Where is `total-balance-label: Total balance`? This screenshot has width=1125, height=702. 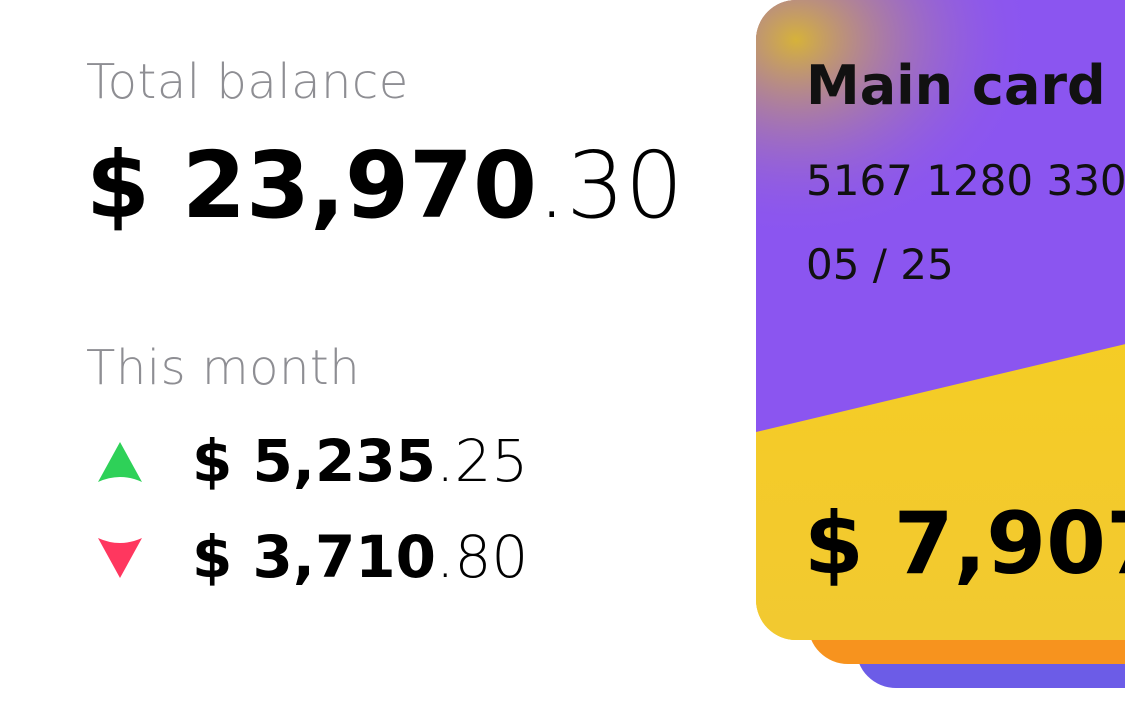 total-balance-label: Total balance is located at coordinates (247, 82).